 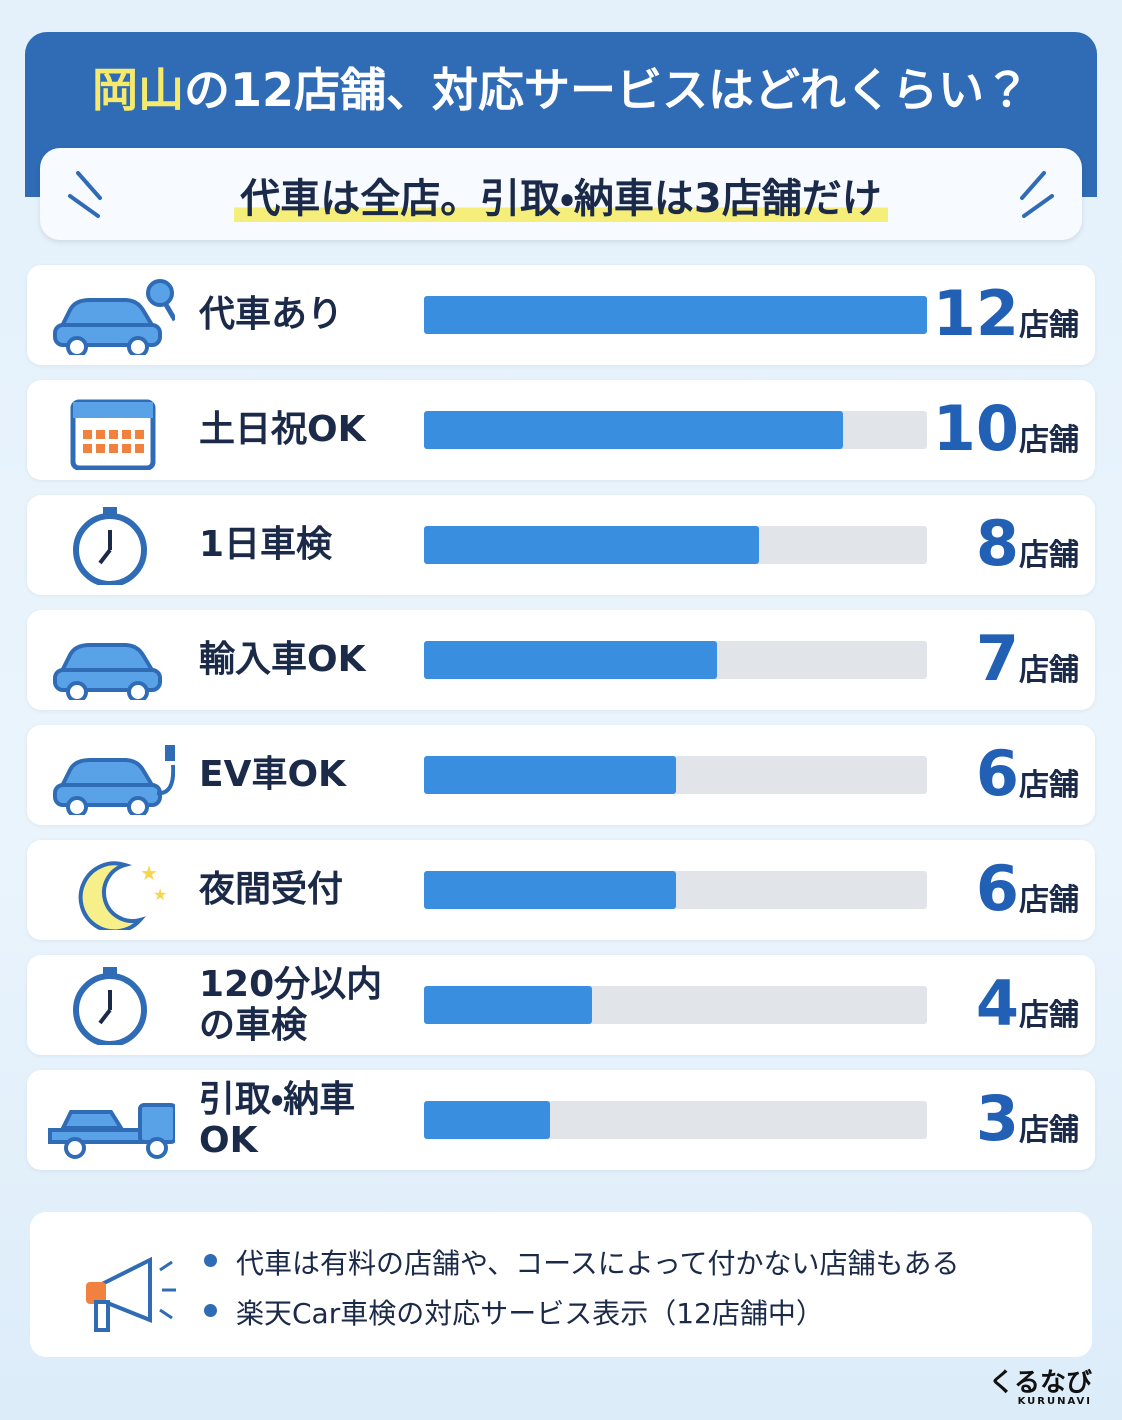 I want to click on subtitle-text: 代車は全店。引取・納車は3店舗だけ, so click(x=561, y=199).